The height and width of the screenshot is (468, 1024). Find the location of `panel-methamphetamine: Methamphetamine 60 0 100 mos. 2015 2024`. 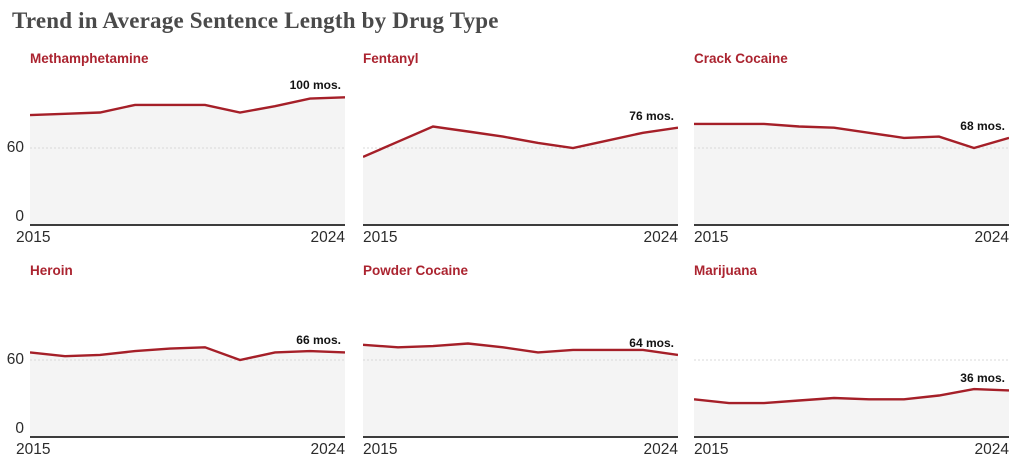

panel-methamphetamine: Methamphetamine 60 0 100 mos. 2015 2024 is located at coordinates (172, 153).